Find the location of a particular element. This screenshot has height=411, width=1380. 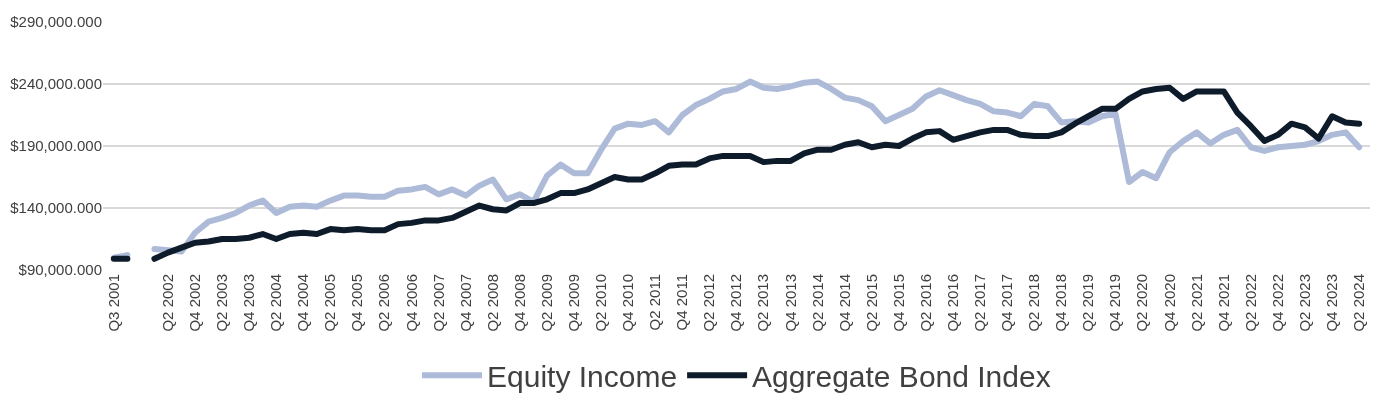

legend-label: Equity Income is located at coordinates (582, 377).